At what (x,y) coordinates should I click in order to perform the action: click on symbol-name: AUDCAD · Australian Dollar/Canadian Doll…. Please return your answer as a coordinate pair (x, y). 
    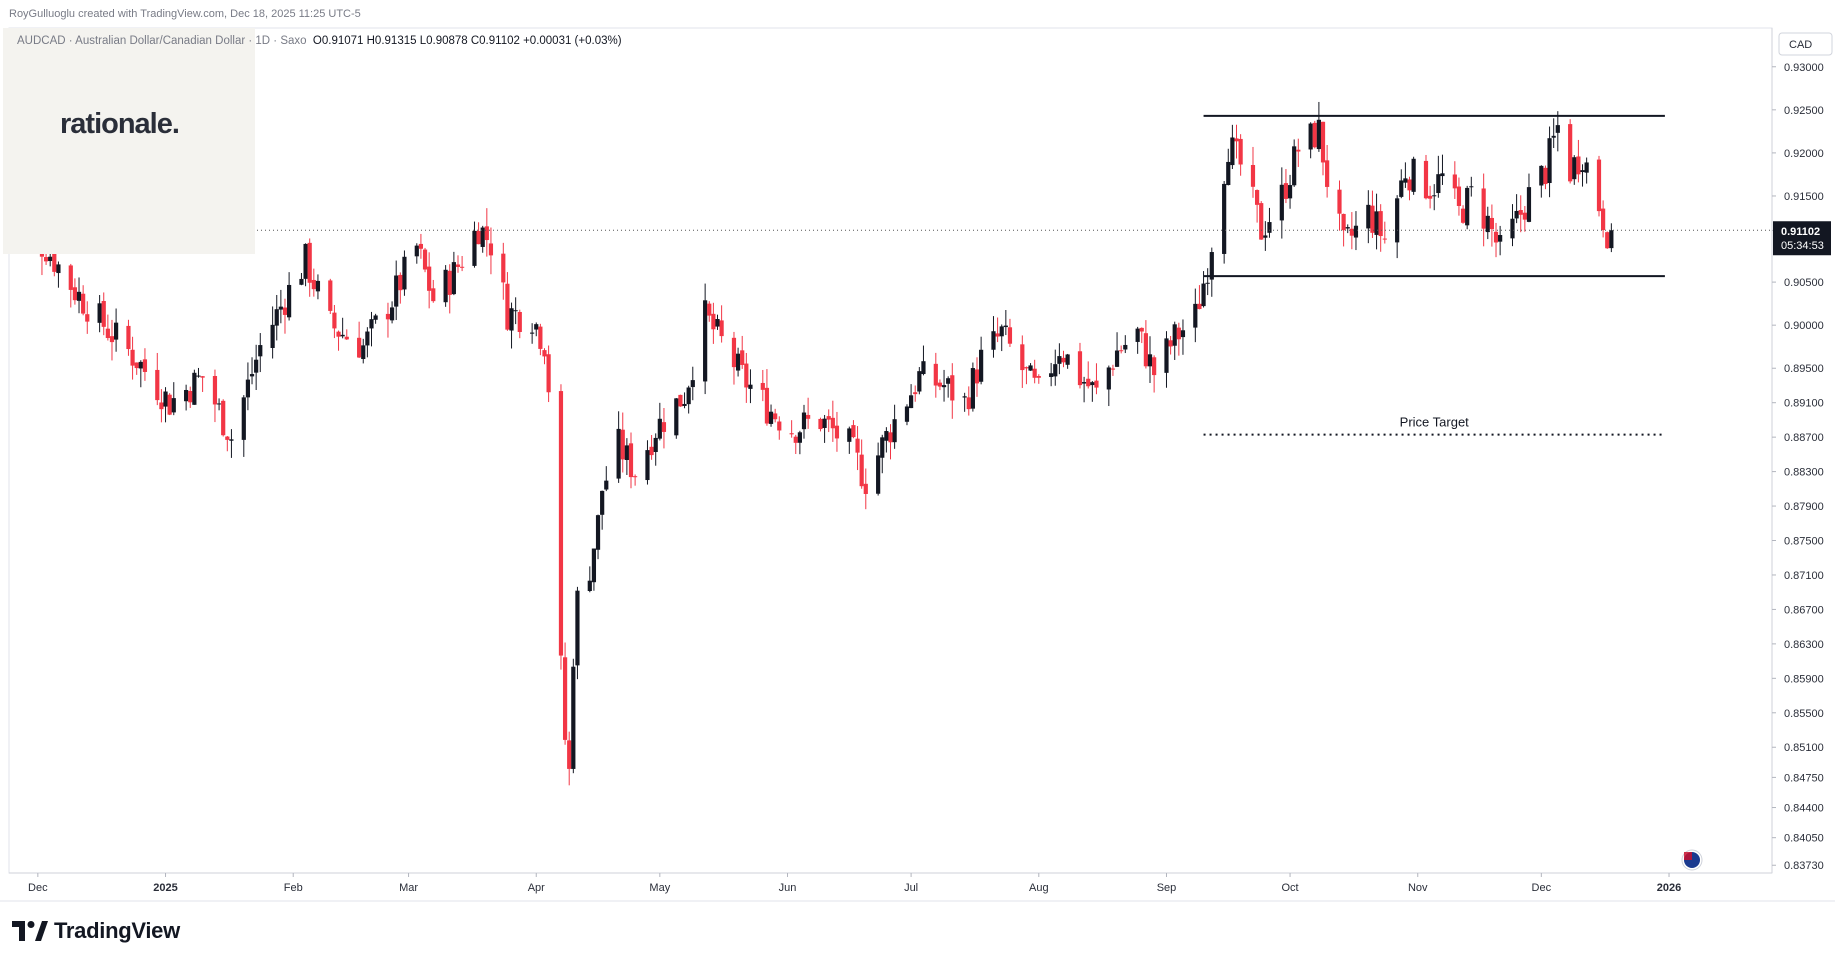
    Looking at the image, I should click on (162, 41).